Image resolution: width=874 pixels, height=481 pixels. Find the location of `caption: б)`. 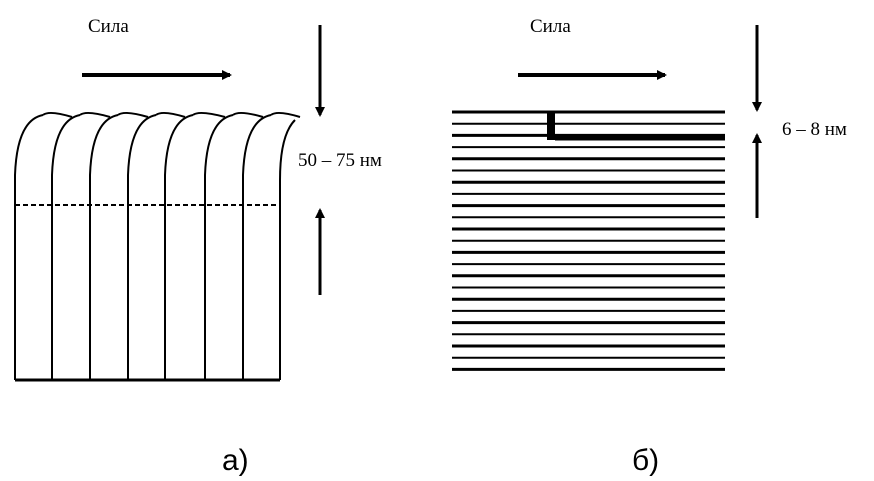

caption: б) is located at coordinates (645, 460).